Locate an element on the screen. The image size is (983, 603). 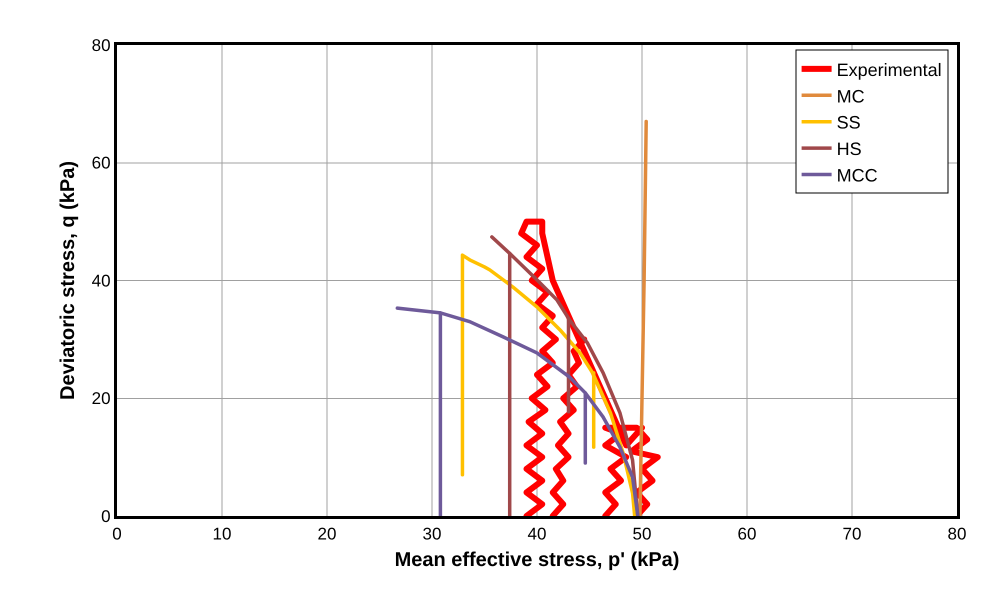
x-tick-label: 50 is located at coordinates (642, 534).